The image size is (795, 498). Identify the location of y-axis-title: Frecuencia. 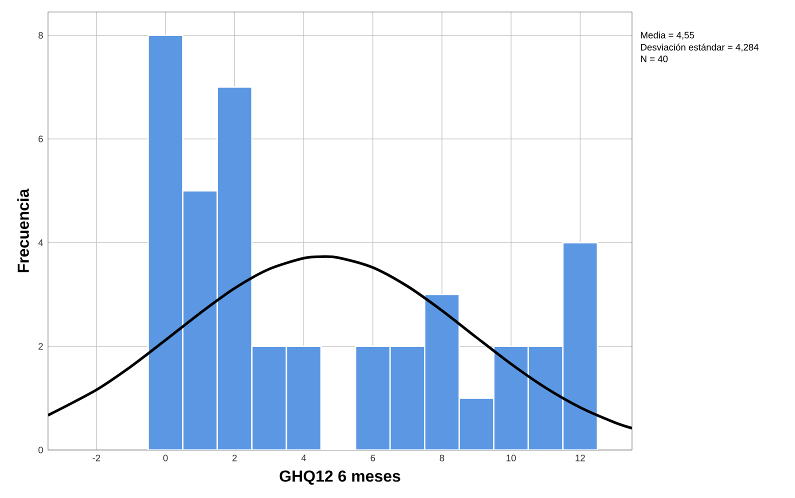
(23, 230).